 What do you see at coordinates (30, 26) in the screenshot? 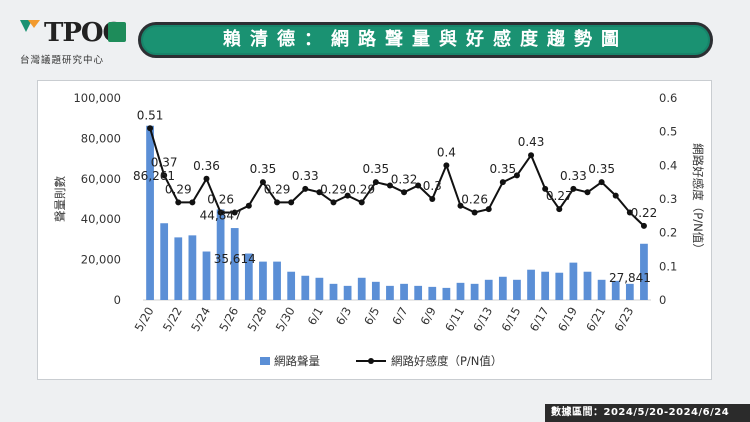
I see `logo-mark-icon` at bounding box center [30, 26].